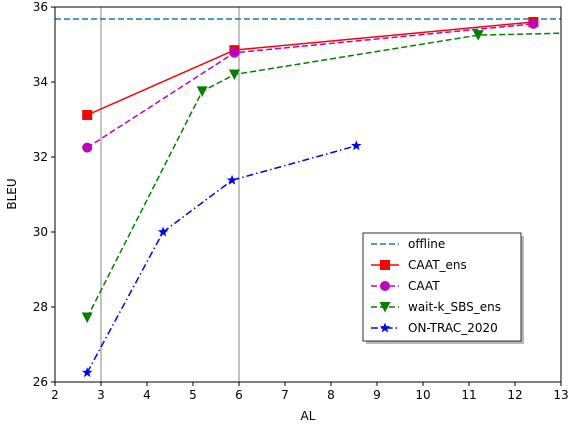 The image size is (569, 430). What do you see at coordinates (468, 395) in the screenshot?
I see `x-tick-label: 11` at bounding box center [468, 395].